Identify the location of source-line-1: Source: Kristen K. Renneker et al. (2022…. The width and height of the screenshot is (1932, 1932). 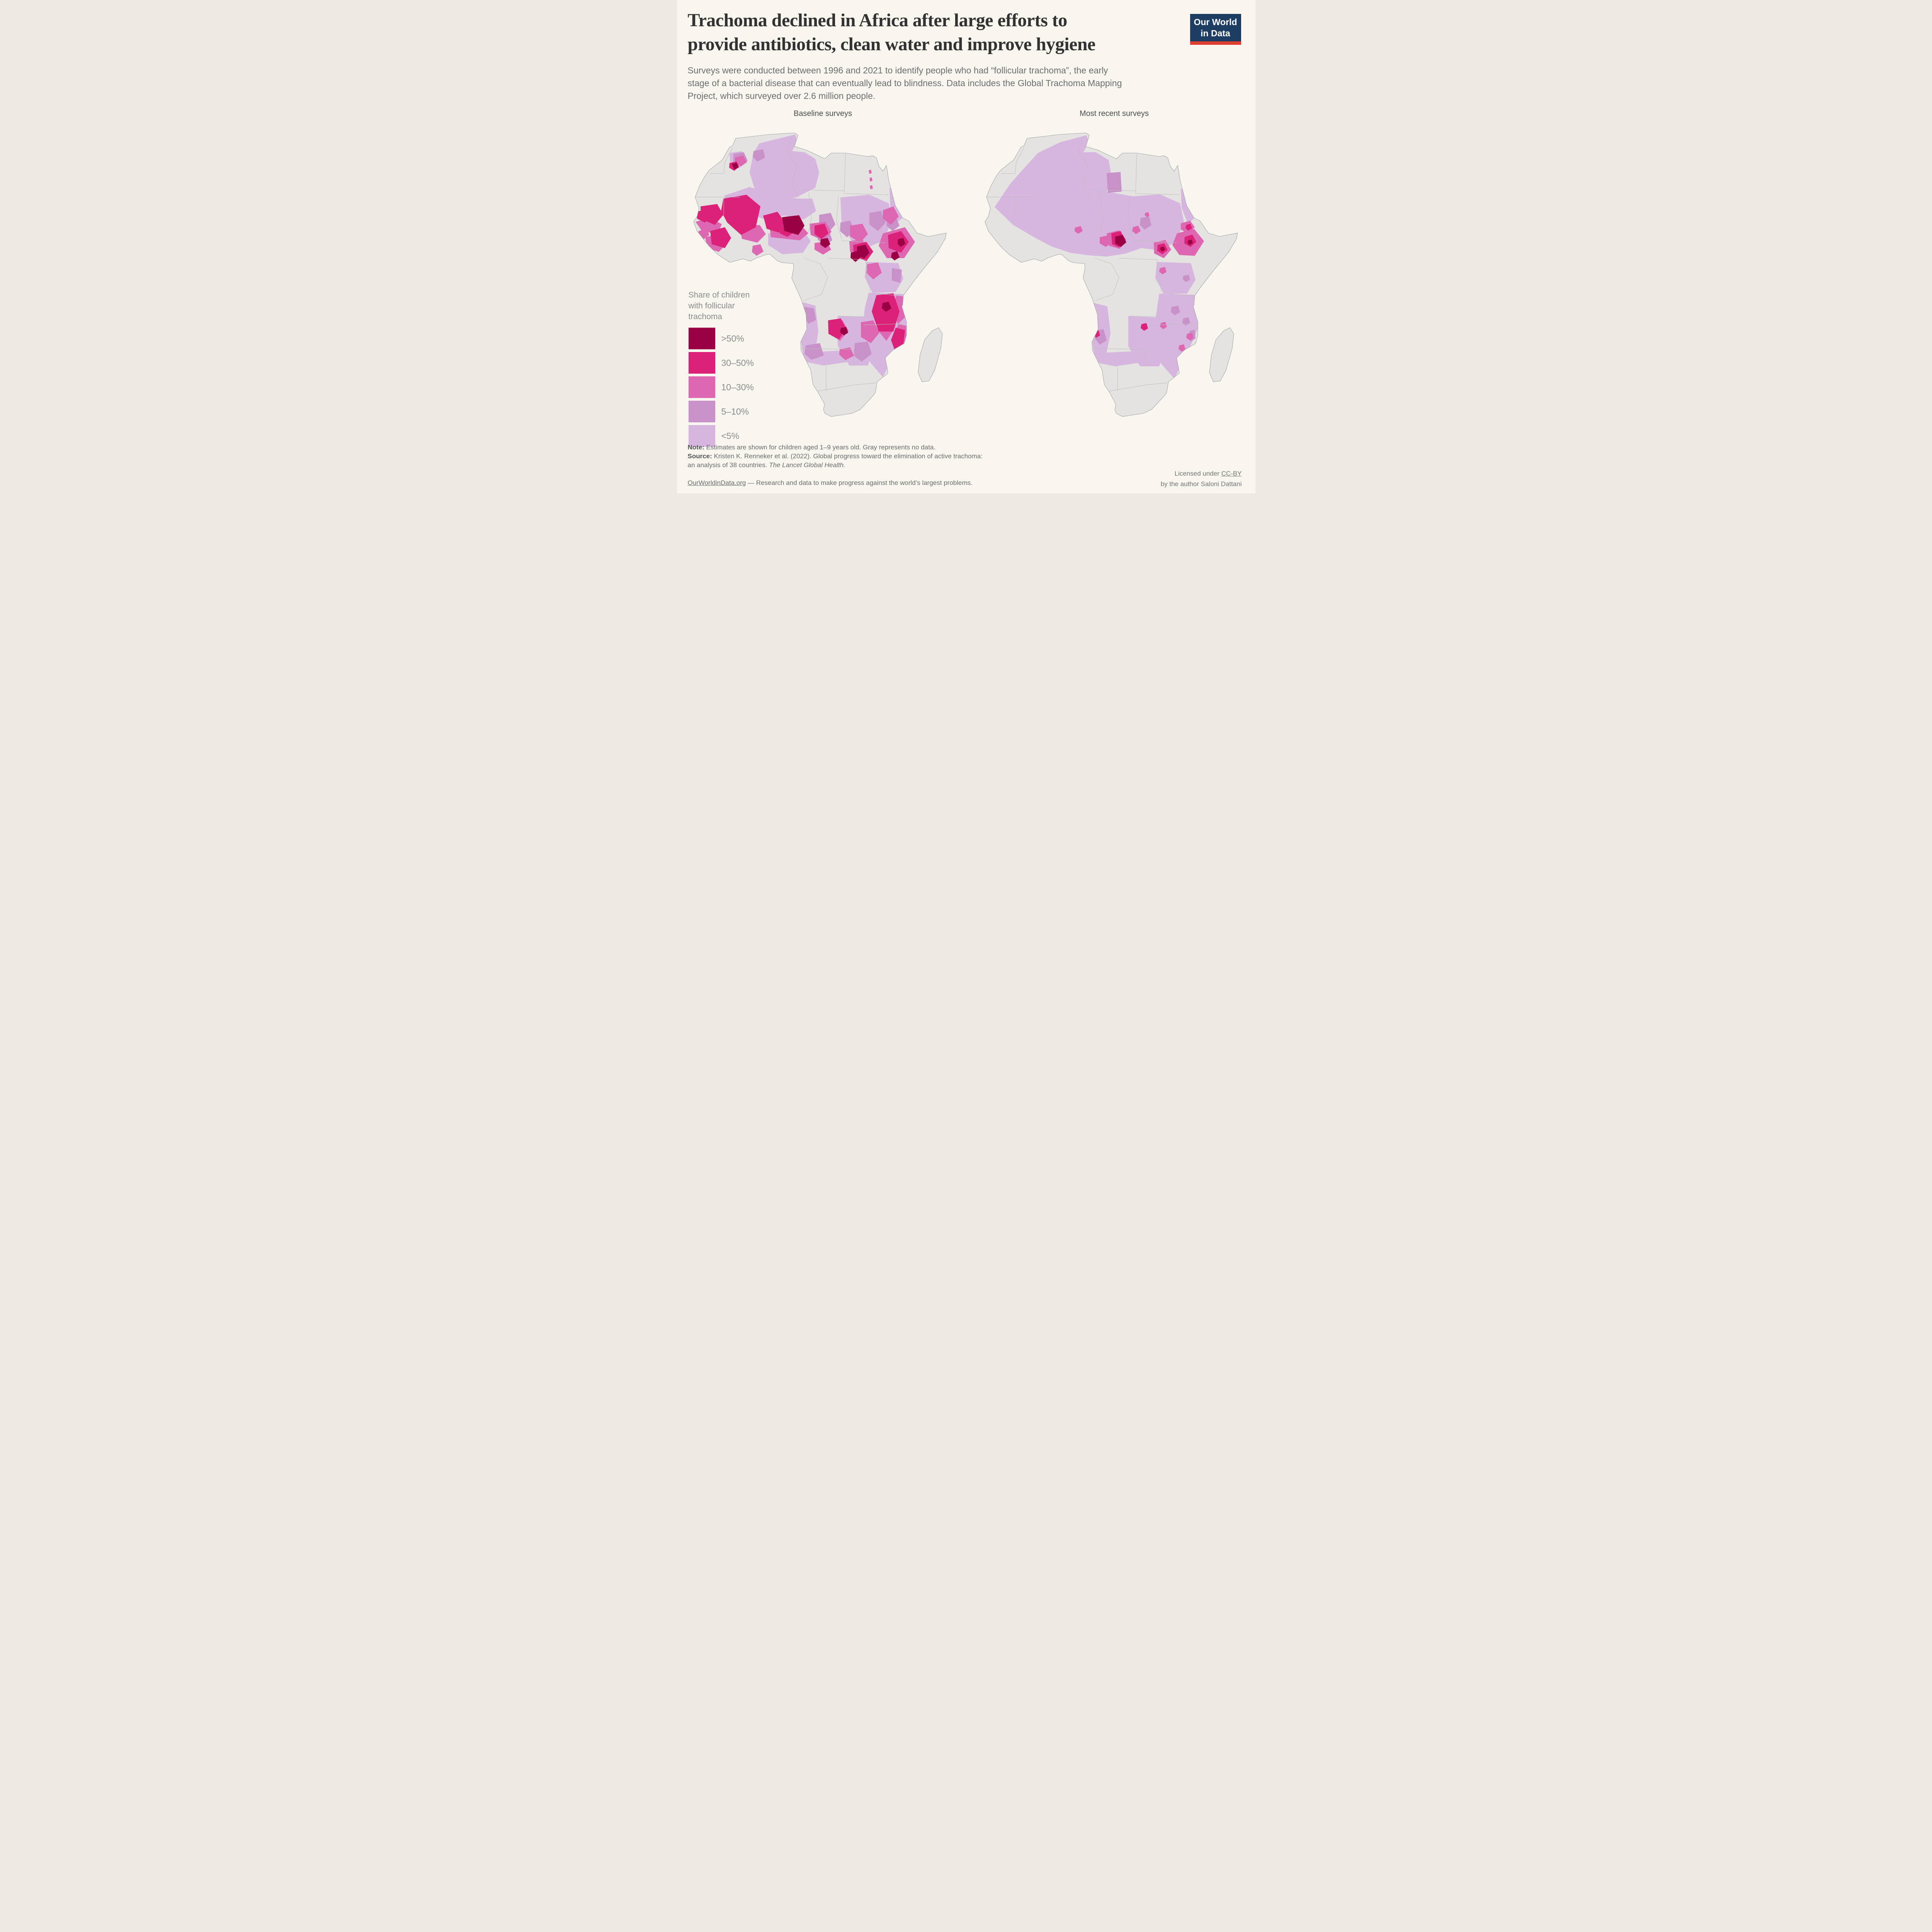
(836, 457).